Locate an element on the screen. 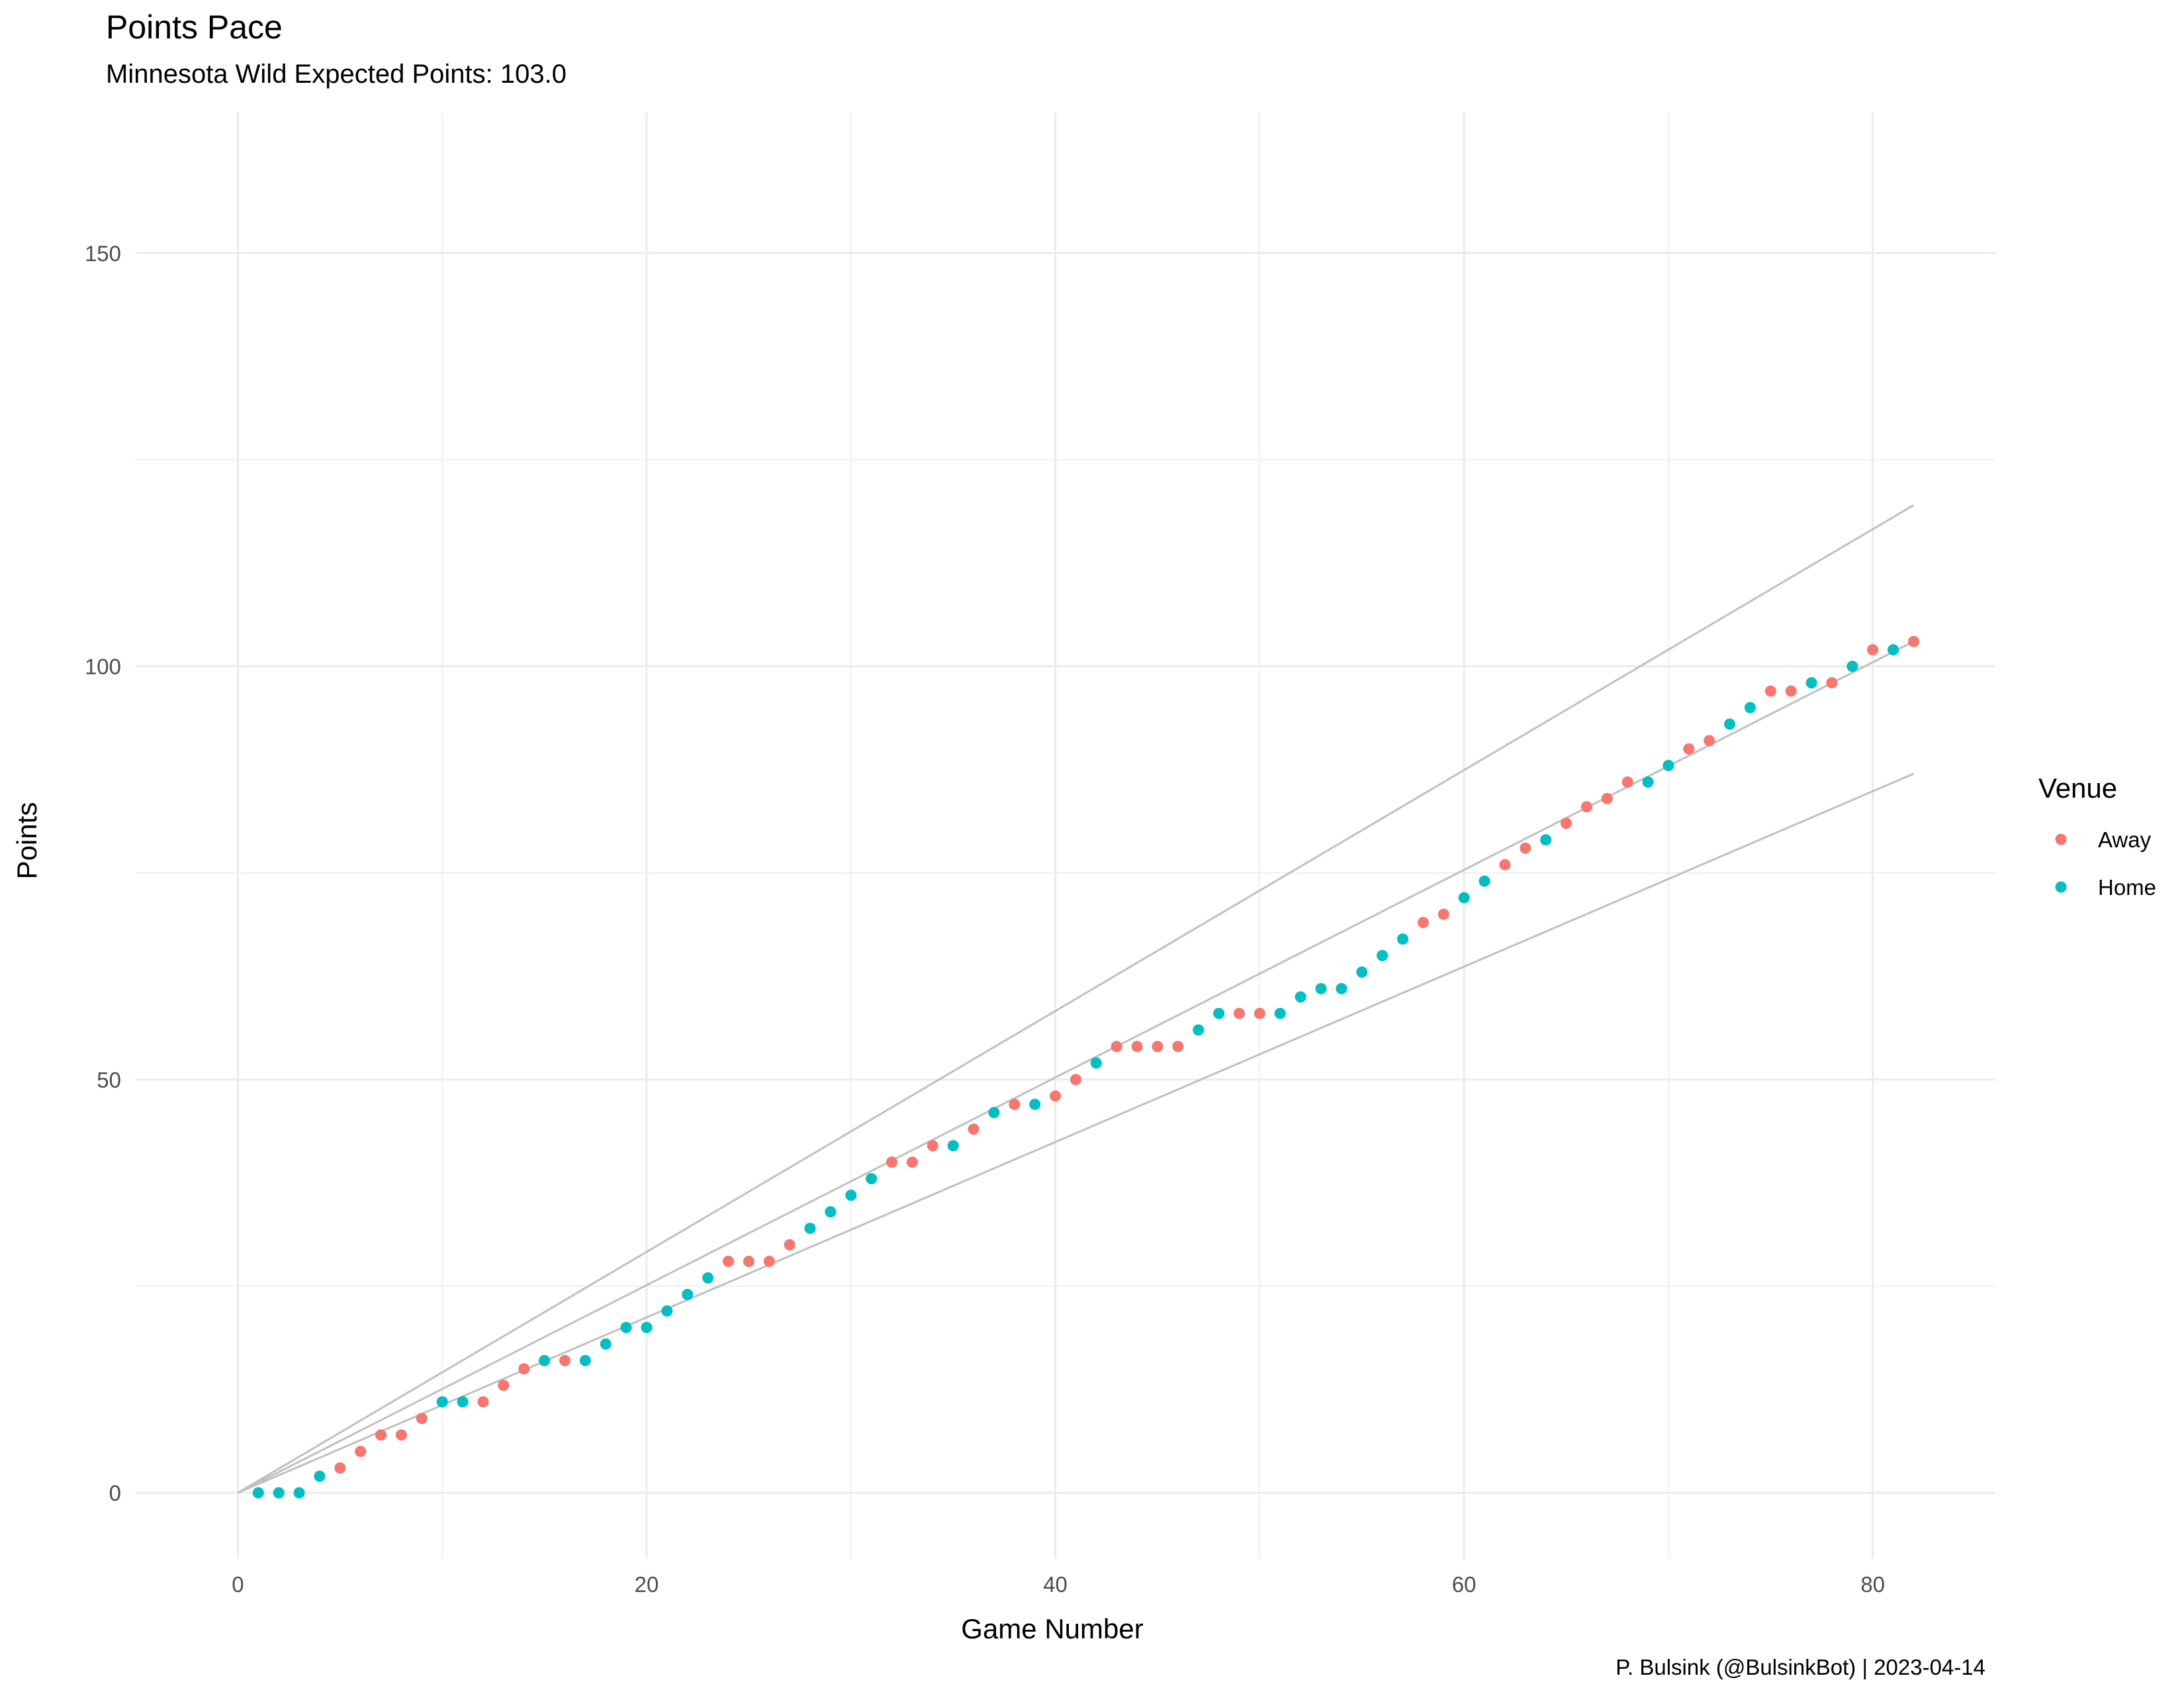  legend-label-home: Home is located at coordinates (2127, 887).